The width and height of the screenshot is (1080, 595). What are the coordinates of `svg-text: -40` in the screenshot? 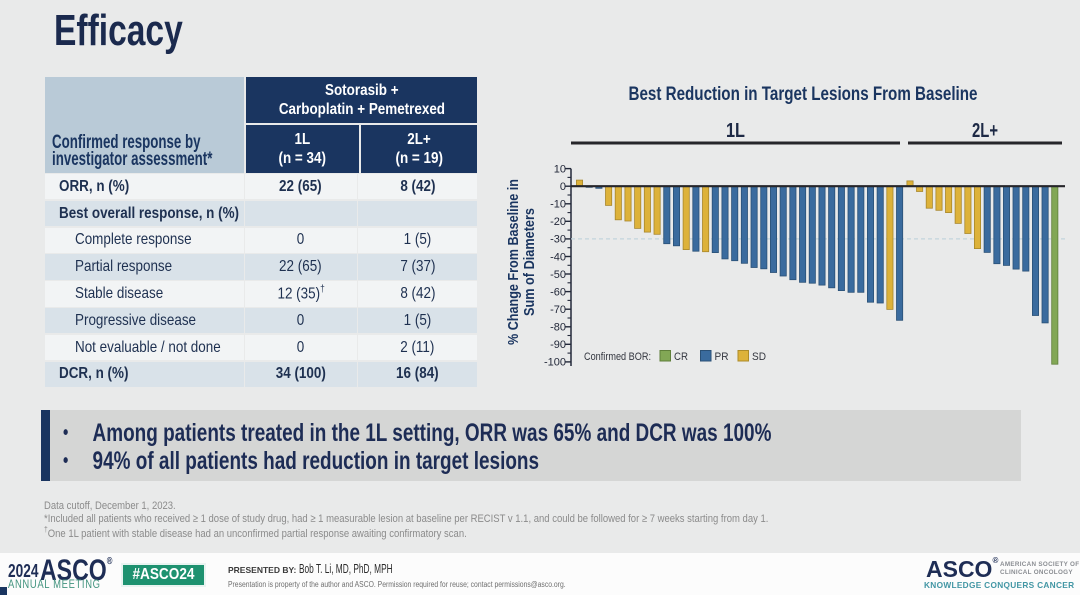 It's located at (558, 257).